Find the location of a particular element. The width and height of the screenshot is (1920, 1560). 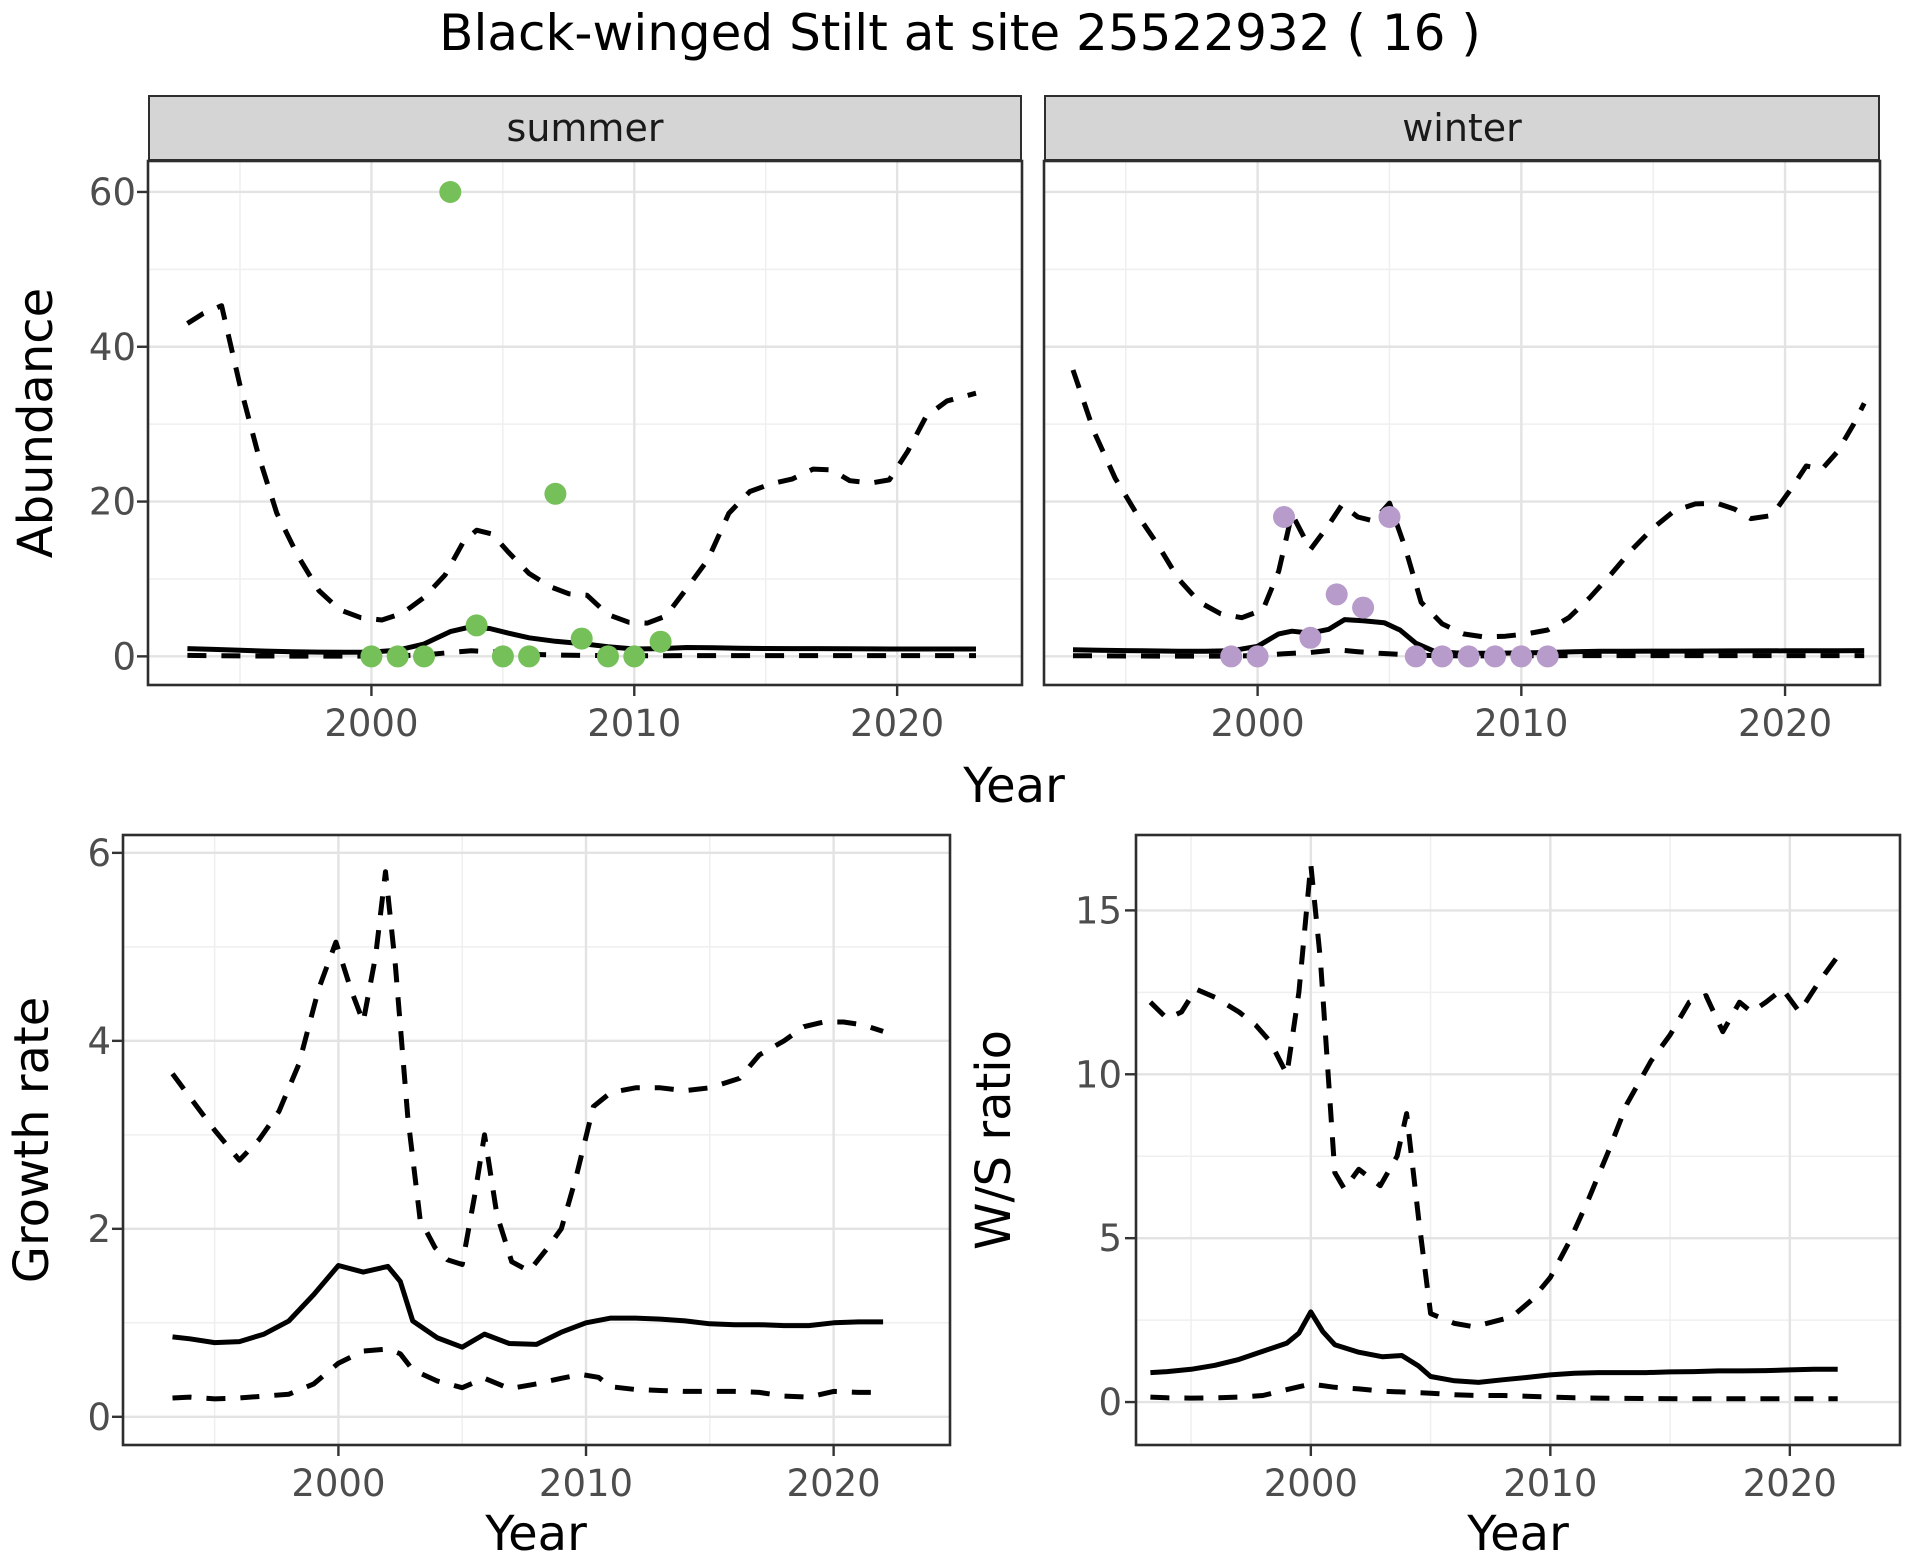

facet-strip-summer-label: summer is located at coordinates (585, 128).